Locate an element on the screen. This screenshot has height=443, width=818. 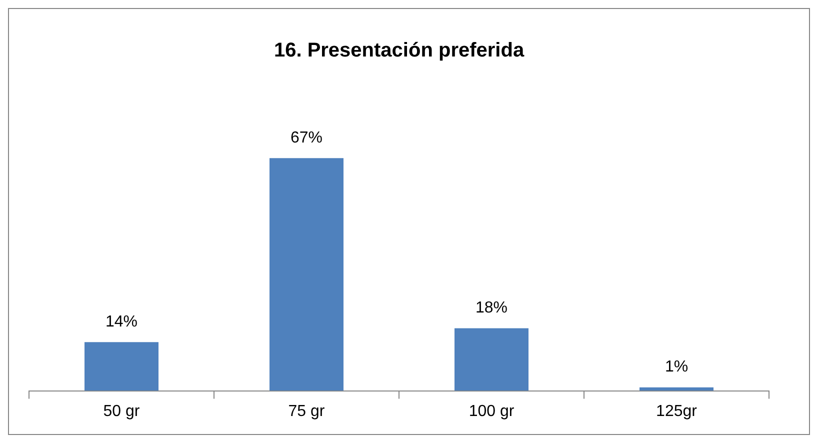
data-label: 67% is located at coordinates (306, 138).